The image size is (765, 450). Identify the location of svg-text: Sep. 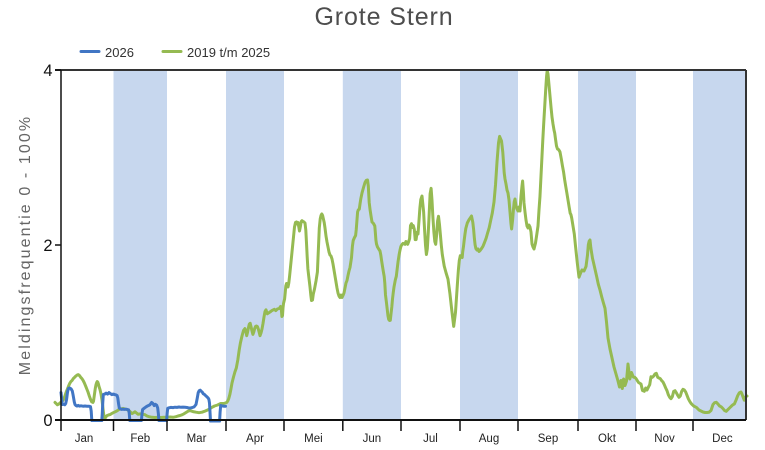
(548, 439).